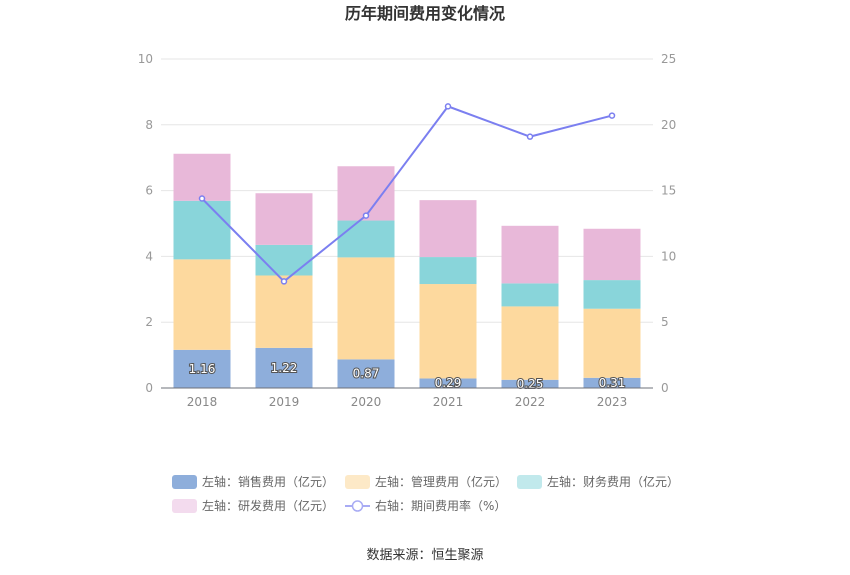 This screenshot has width=850, height=575. I want to click on left-tick-label: 6, so click(149, 191).